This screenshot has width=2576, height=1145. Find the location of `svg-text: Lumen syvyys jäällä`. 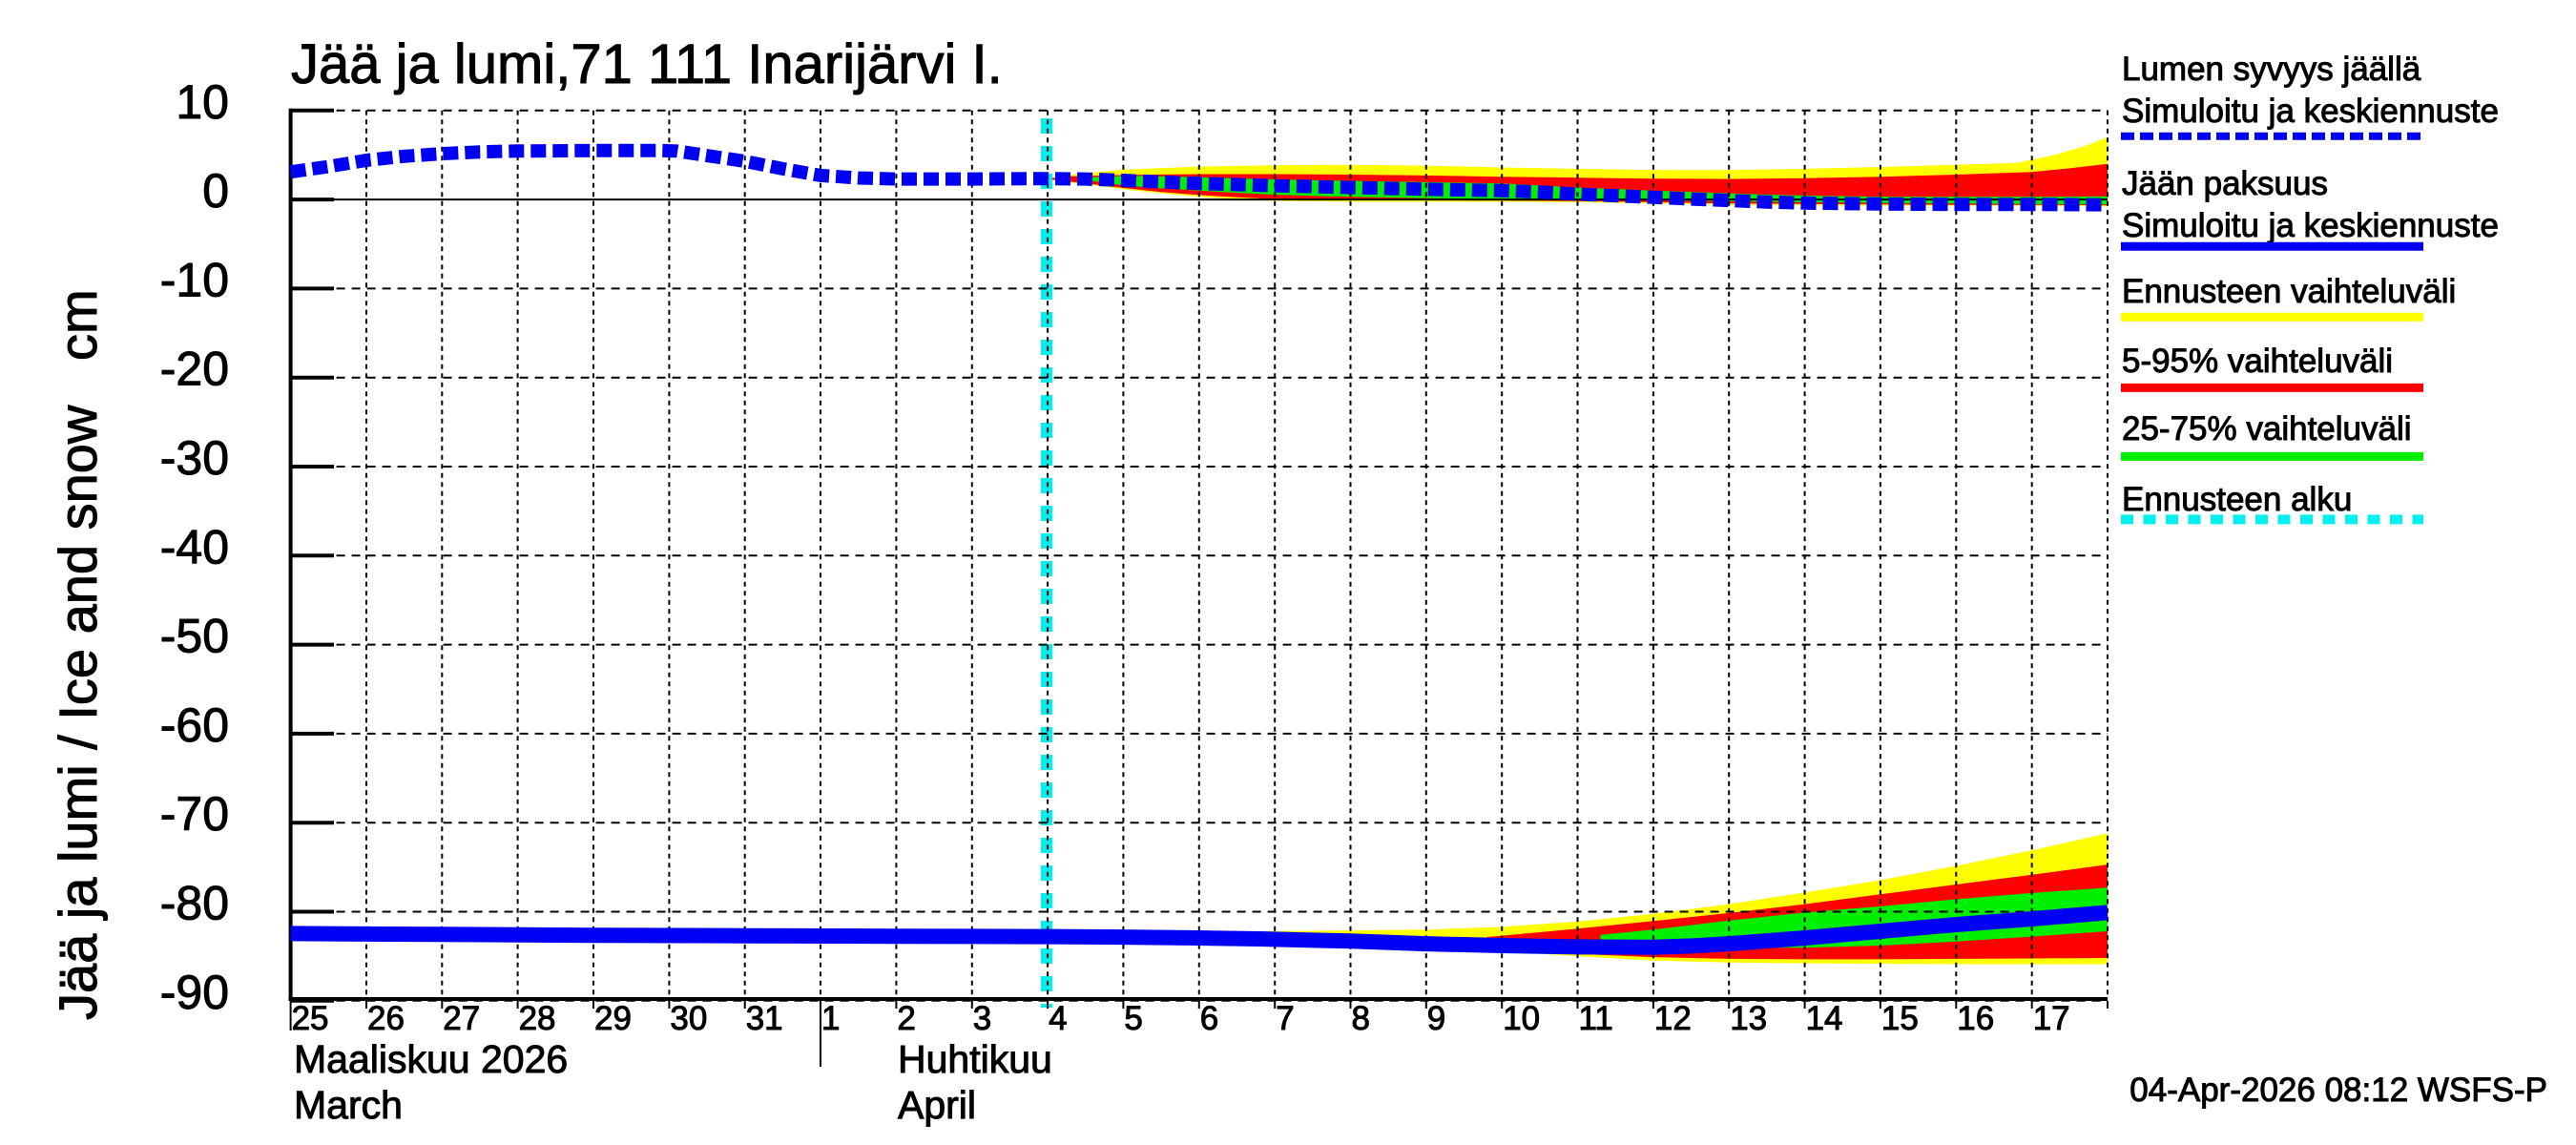

svg-text: Lumen syvyys jäällä is located at coordinates (2271, 69).